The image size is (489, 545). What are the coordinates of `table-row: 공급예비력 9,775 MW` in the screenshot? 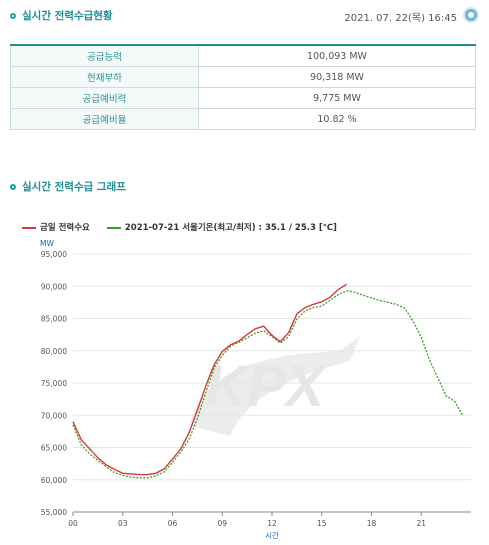 It's located at (243, 98).